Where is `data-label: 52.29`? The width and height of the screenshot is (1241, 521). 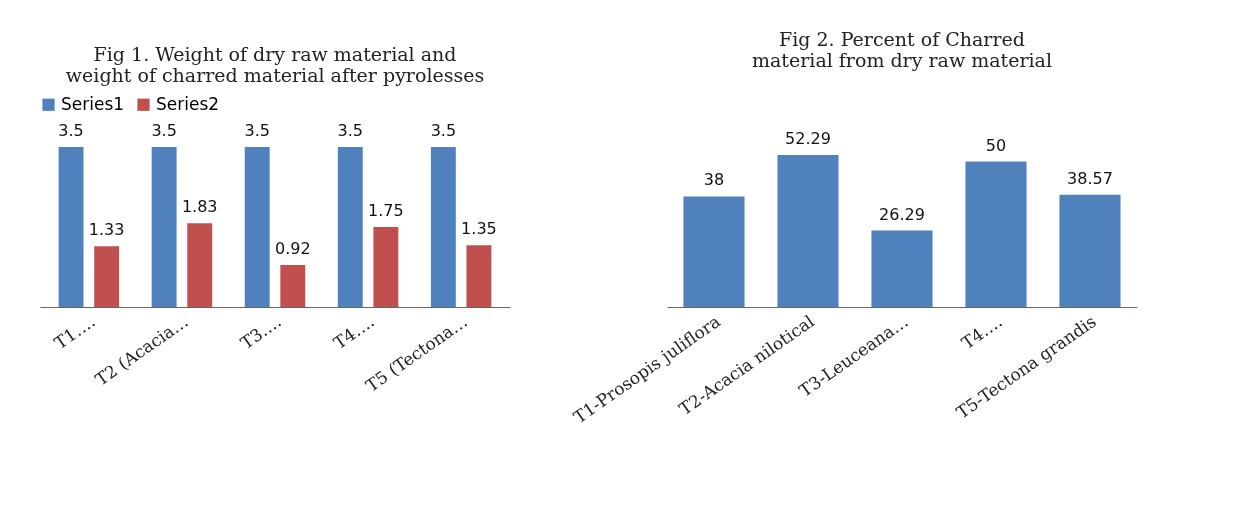 data-label: 52.29 is located at coordinates (808, 138).